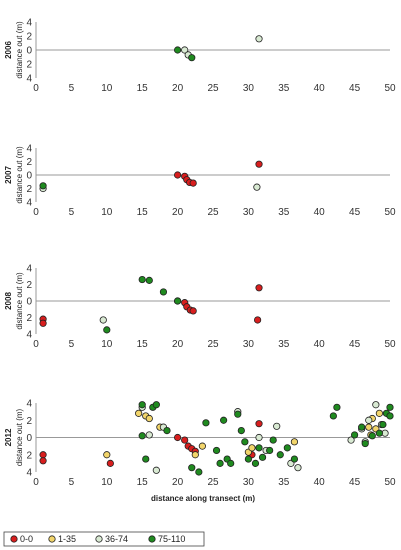  I want to click on y-tick-label: 0, so click(29, 51).